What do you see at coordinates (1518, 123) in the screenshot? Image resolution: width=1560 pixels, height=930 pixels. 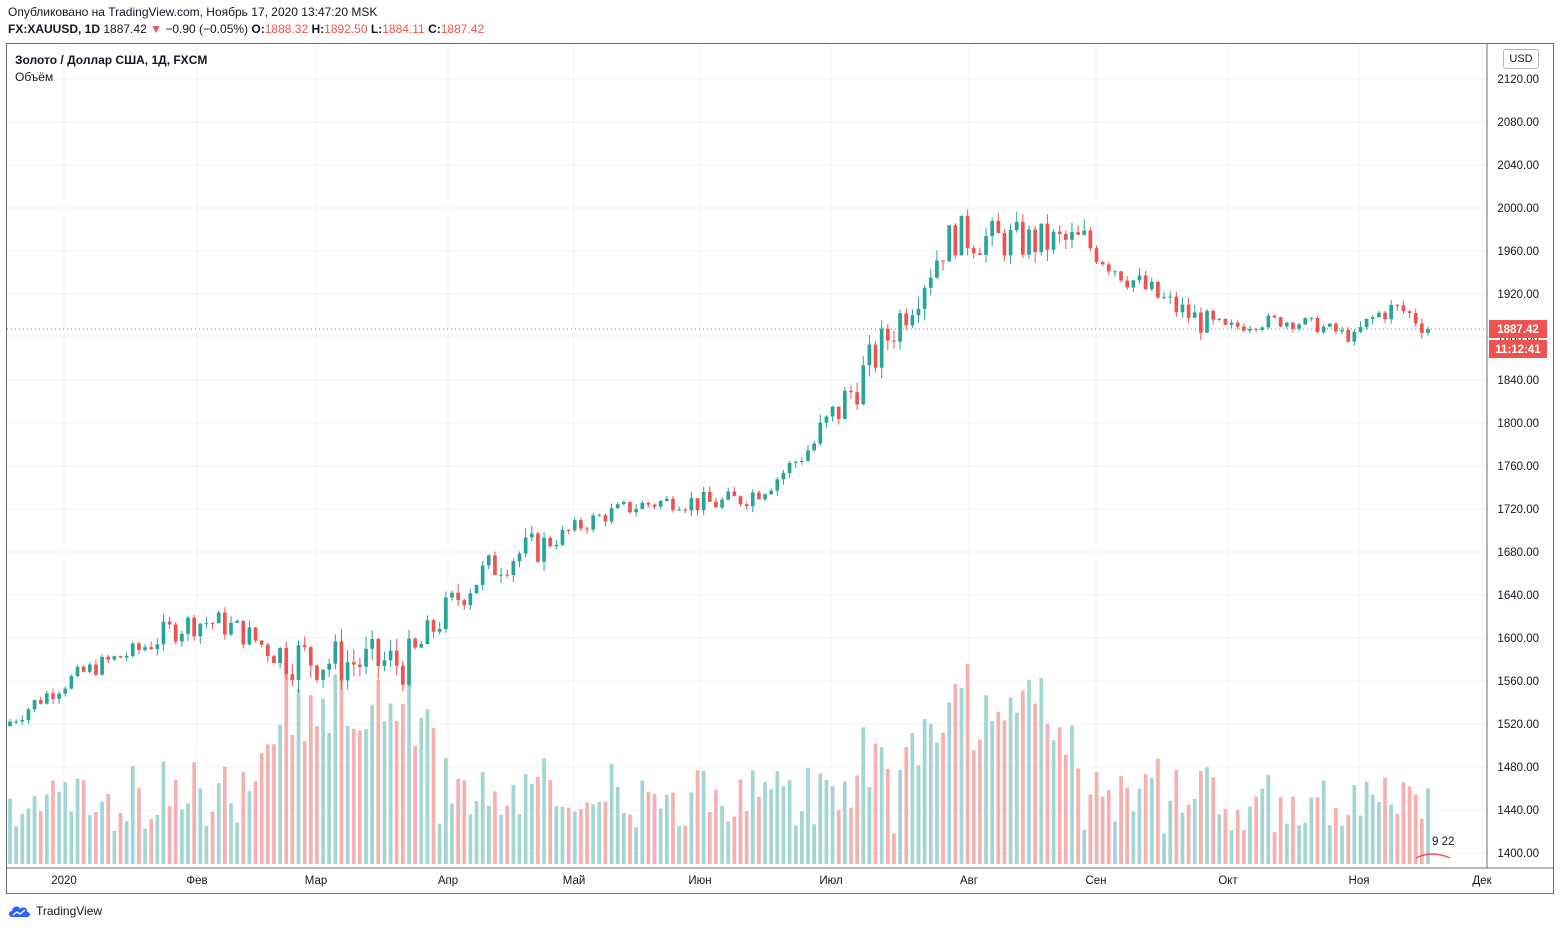 I see `y-tick-label: 2080.00` at bounding box center [1518, 123].